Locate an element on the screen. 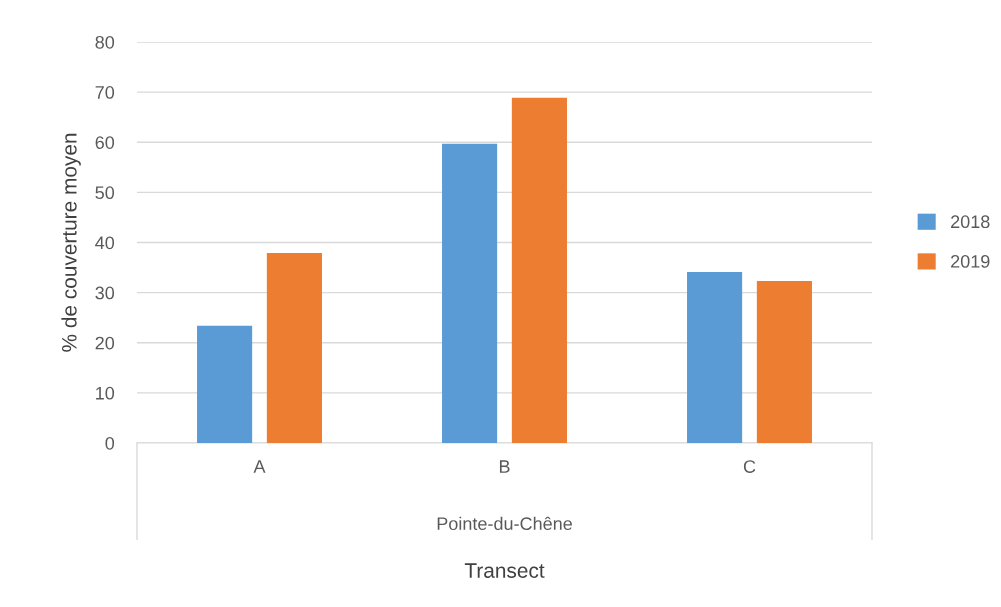  x-tick-label: B is located at coordinates (504, 466).